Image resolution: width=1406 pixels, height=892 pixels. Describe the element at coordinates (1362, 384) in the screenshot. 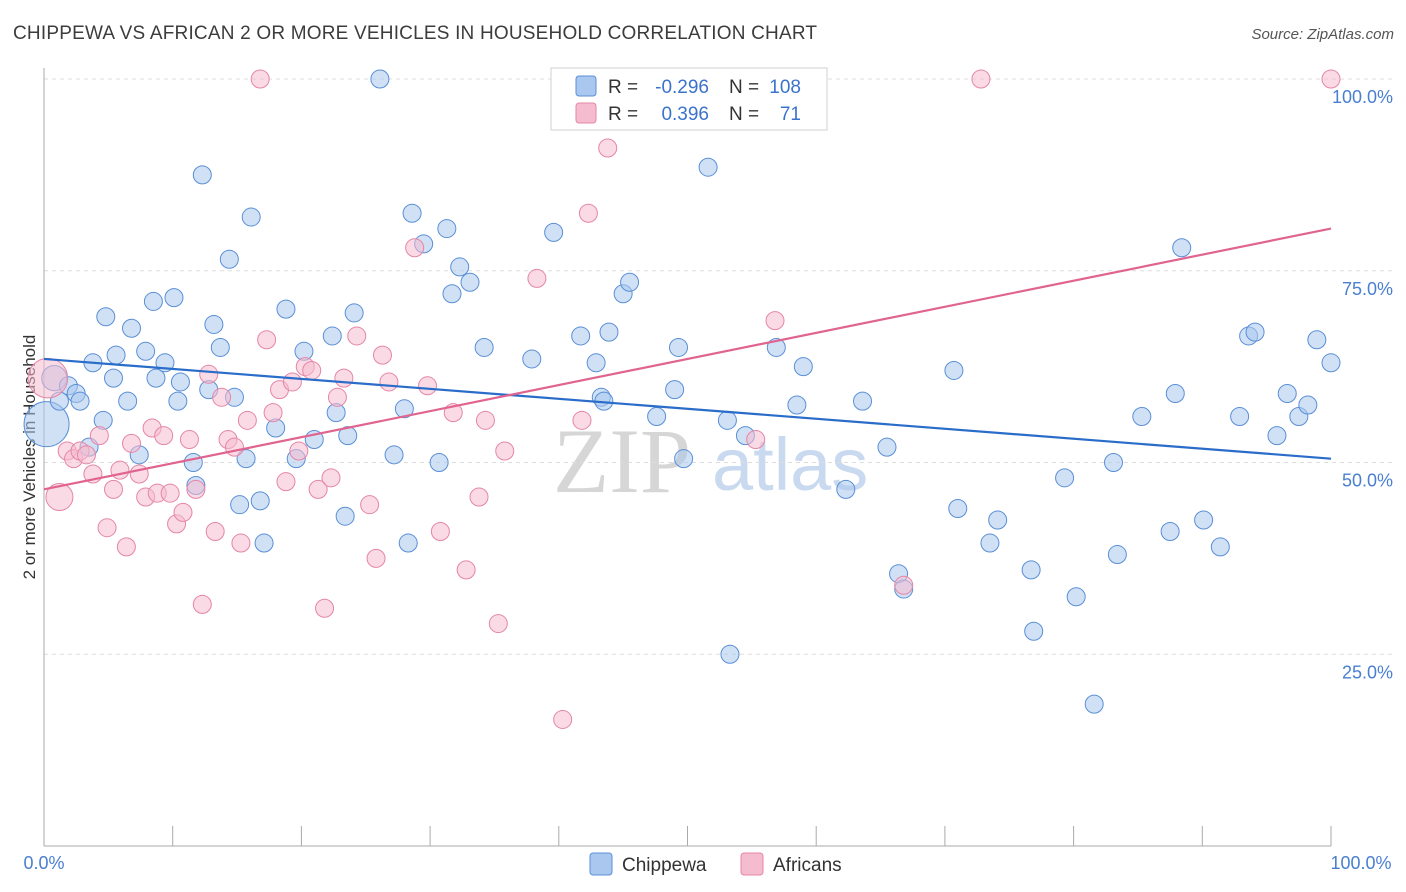

I see `y-tick-labels: 25.0% 50.0% 75.0% 100.0%` at that location.